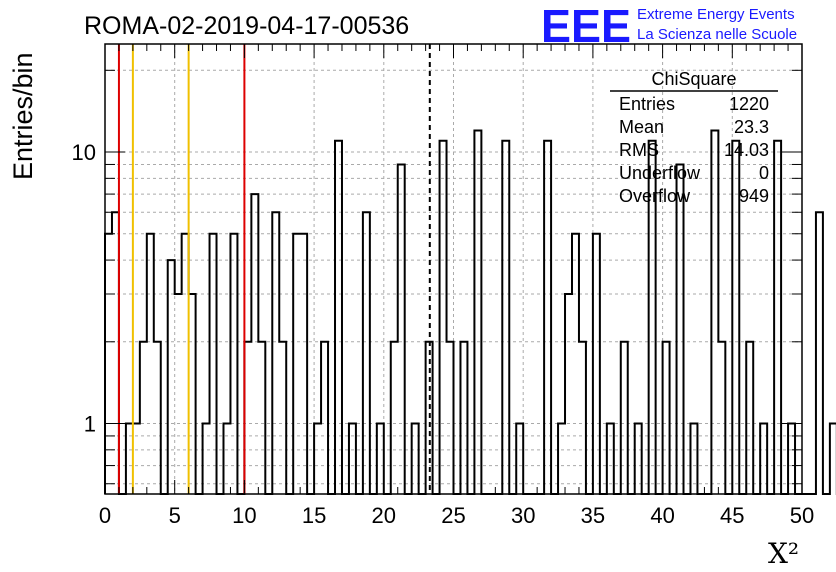 This screenshot has height=572, width=836. I want to click on x-tick-label: 5, so click(175, 515).